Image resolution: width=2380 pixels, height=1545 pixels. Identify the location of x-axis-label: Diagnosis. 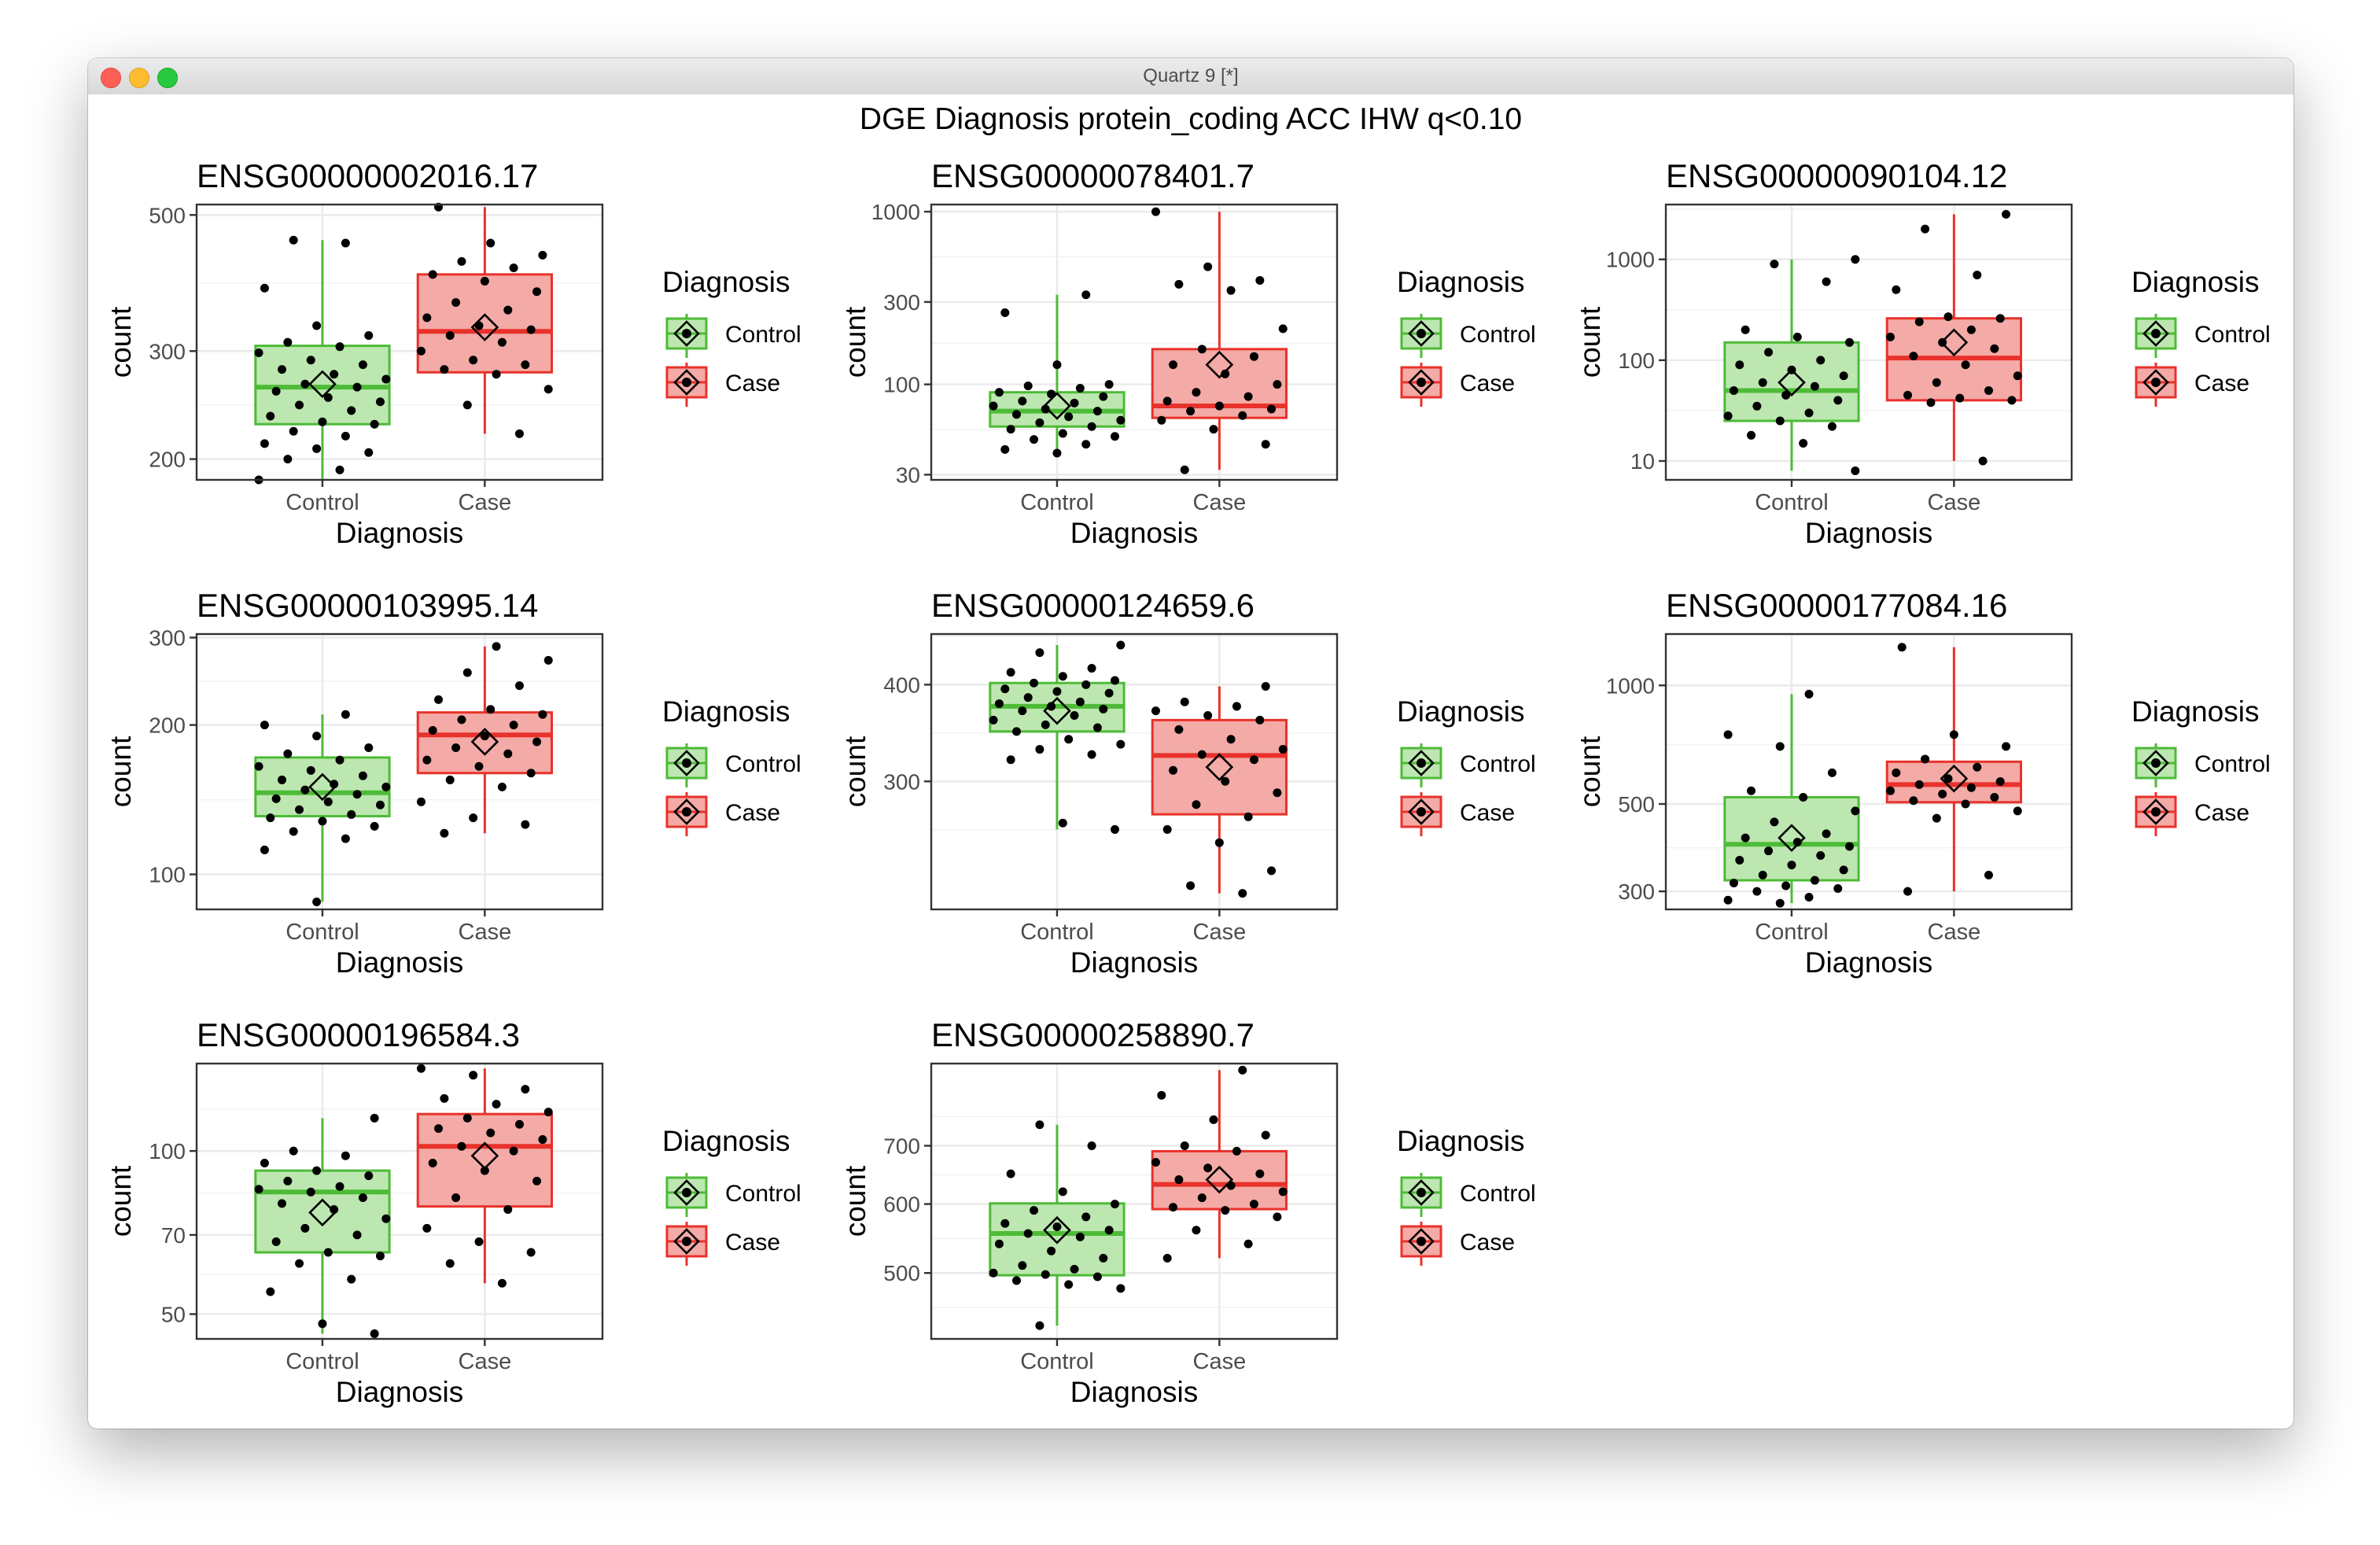
(1868, 533).